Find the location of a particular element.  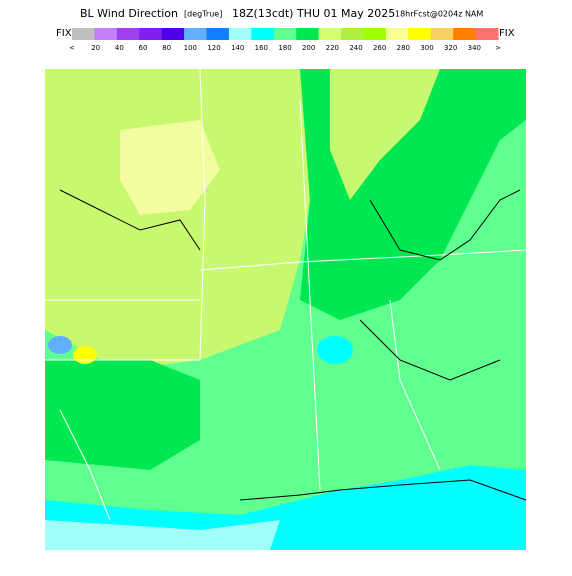

scale-label: 80 is located at coordinates (166, 48).